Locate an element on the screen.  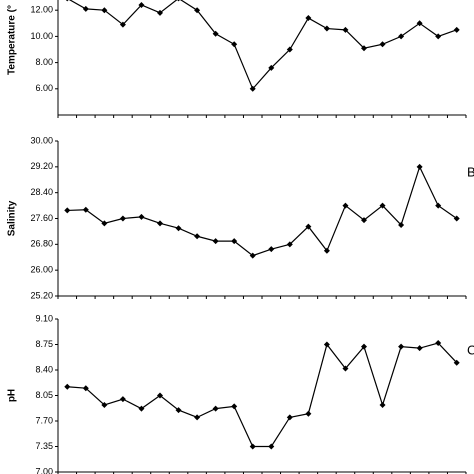
y-tick-label: 25.20 is located at coordinates (41, 295).